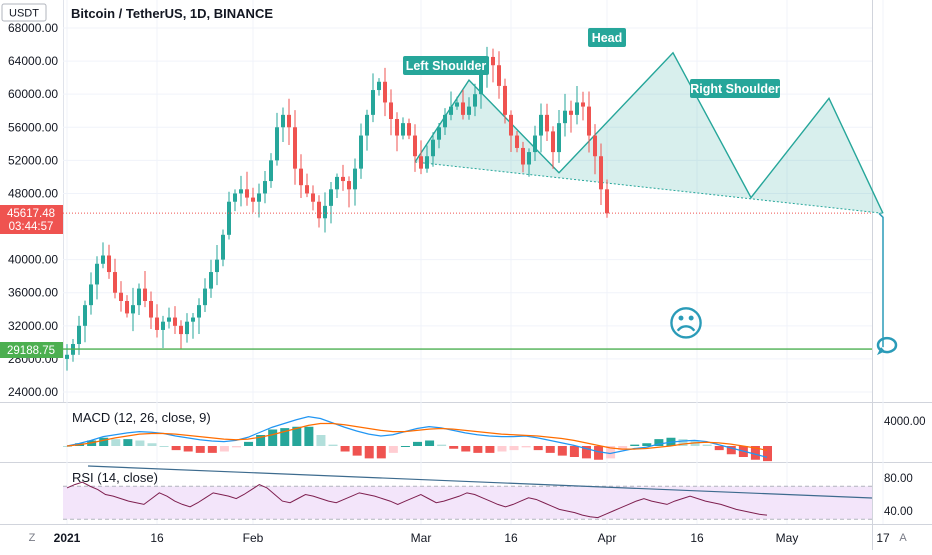 Image resolution: width=932 pixels, height=555 pixels. I want to click on currency-badge: USDT, so click(24, 14).